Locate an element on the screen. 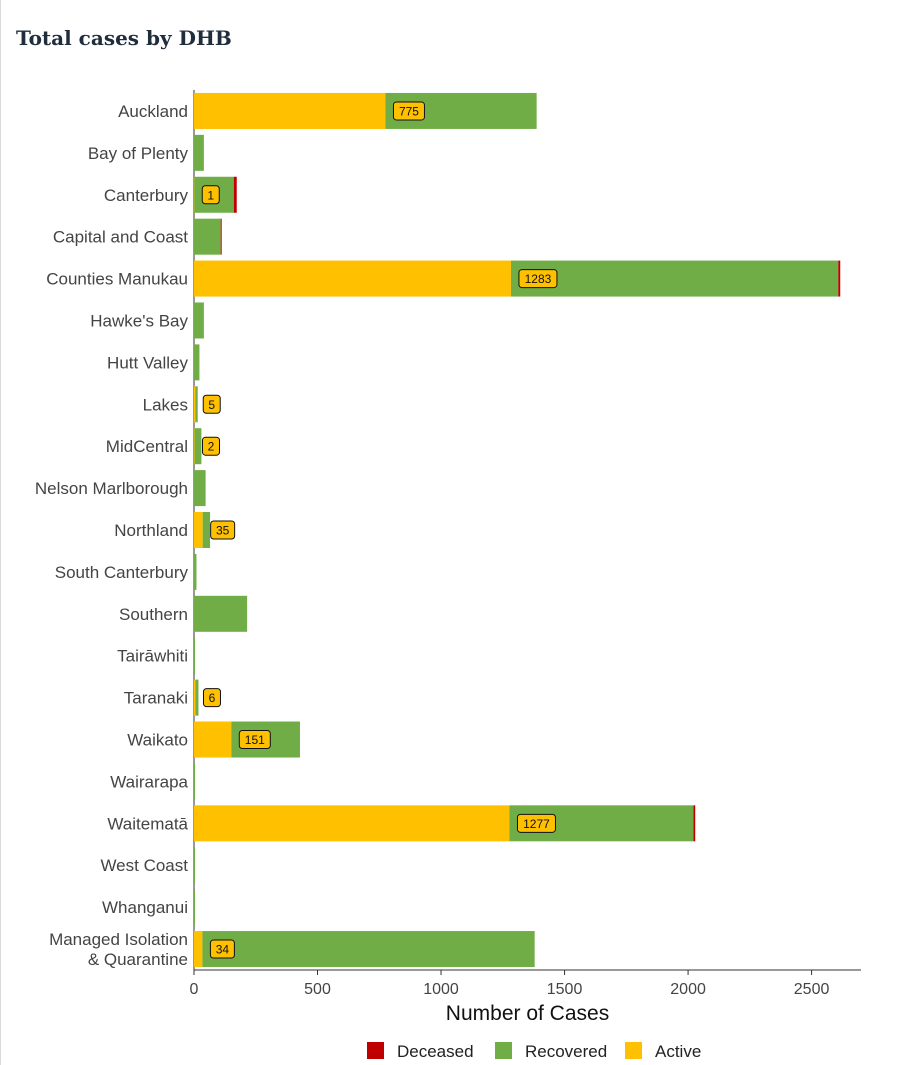 Image resolution: width=900 pixels, height=1065 pixels. bar-active-lakes is located at coordinates (195, 404).